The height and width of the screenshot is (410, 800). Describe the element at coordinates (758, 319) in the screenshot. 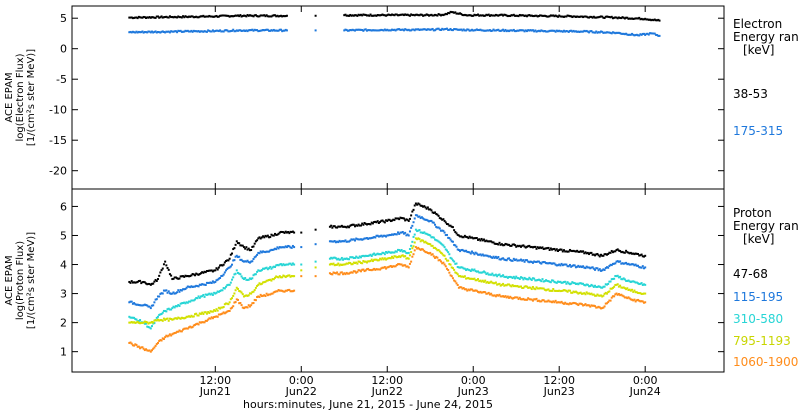

I see `proton-ch3-label: 310-580` at that location.